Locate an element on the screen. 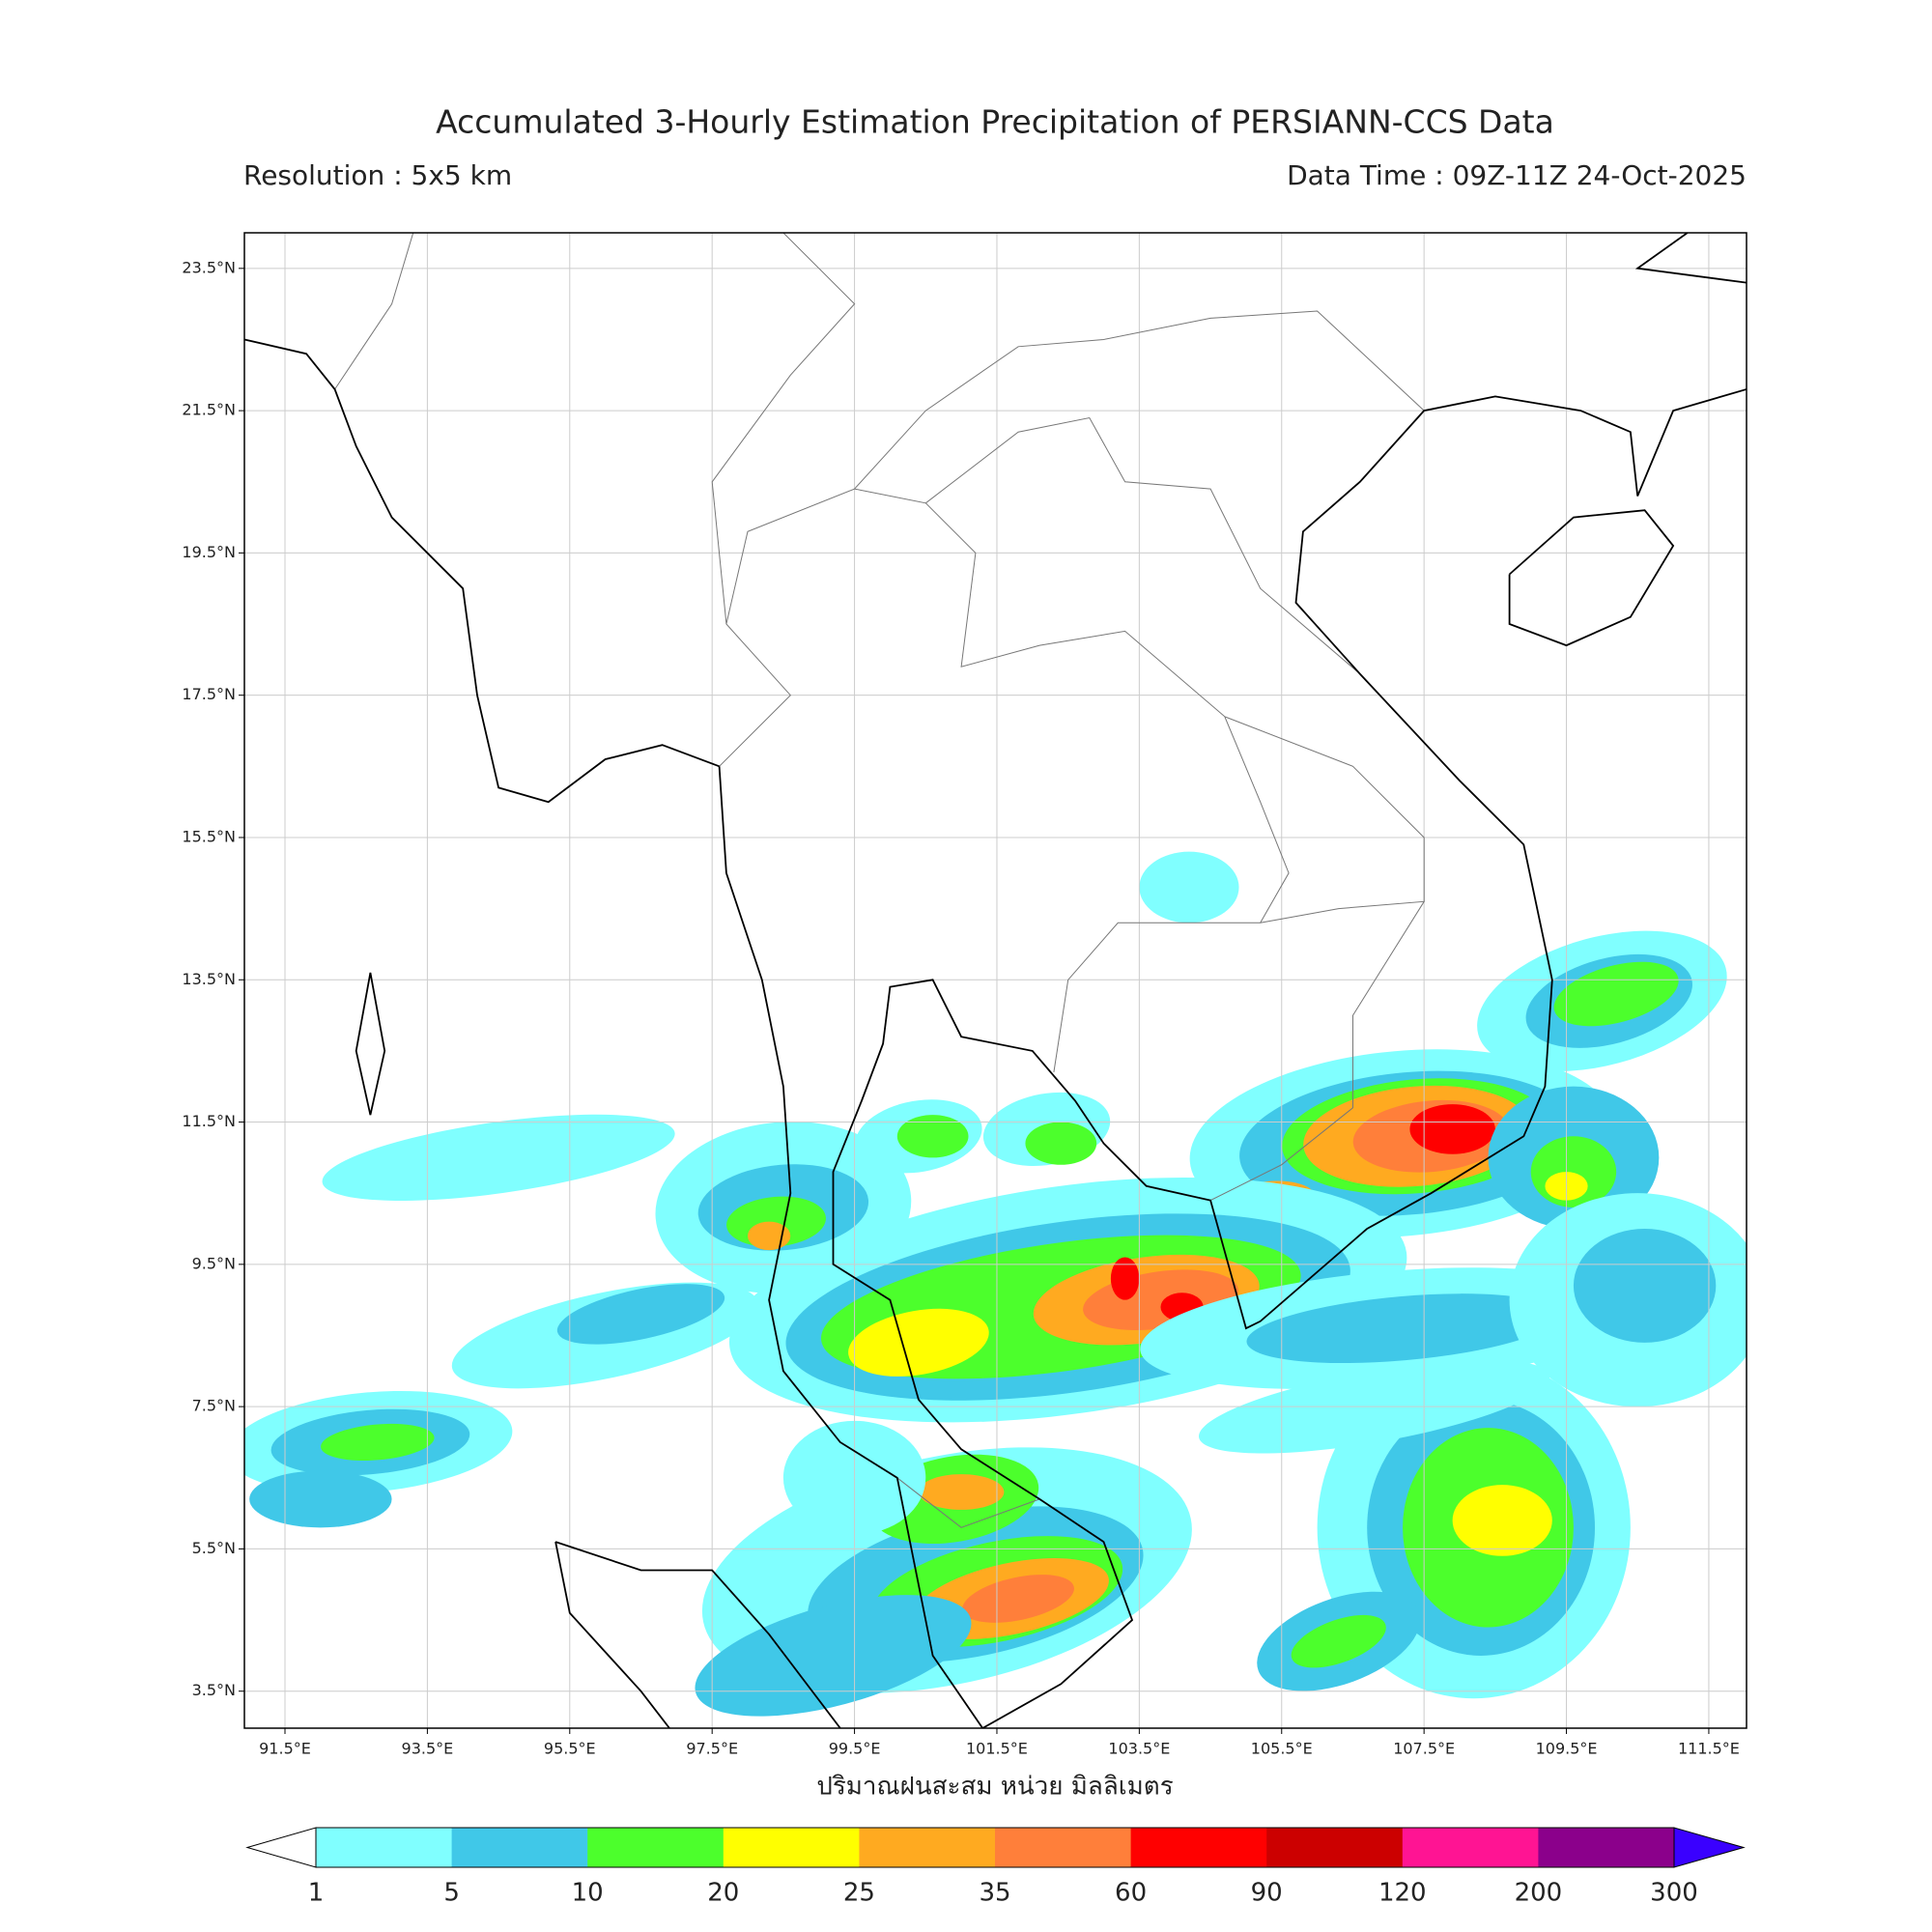  lon-tick-label: 93.5°E is located at coordinates (428, 1749).